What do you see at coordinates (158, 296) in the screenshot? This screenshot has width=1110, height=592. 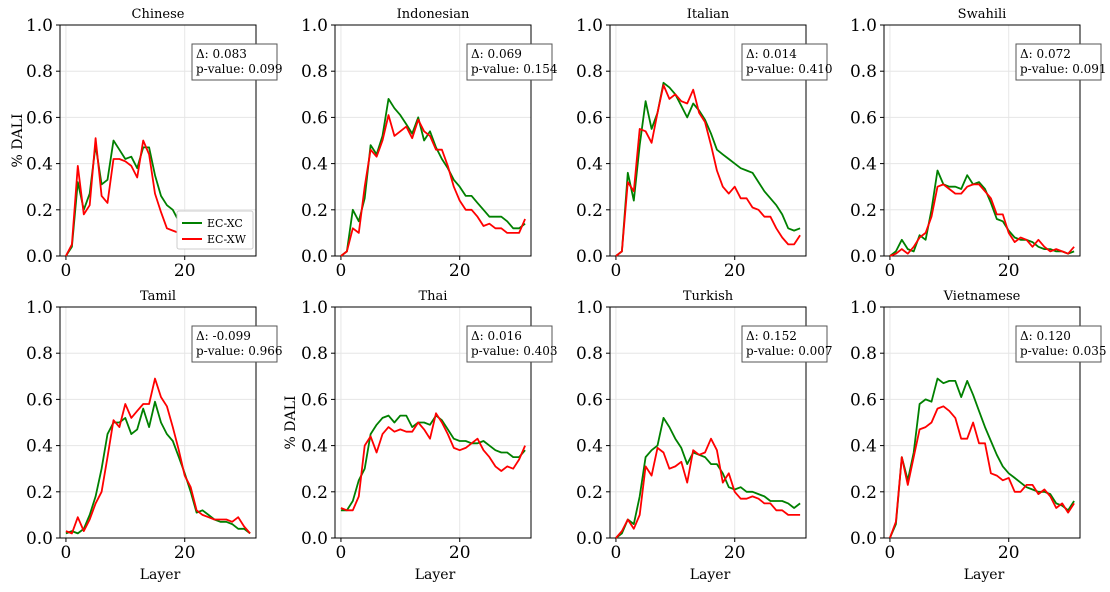 I see `panel-title: Tamil` at bounding box center [158, 296].